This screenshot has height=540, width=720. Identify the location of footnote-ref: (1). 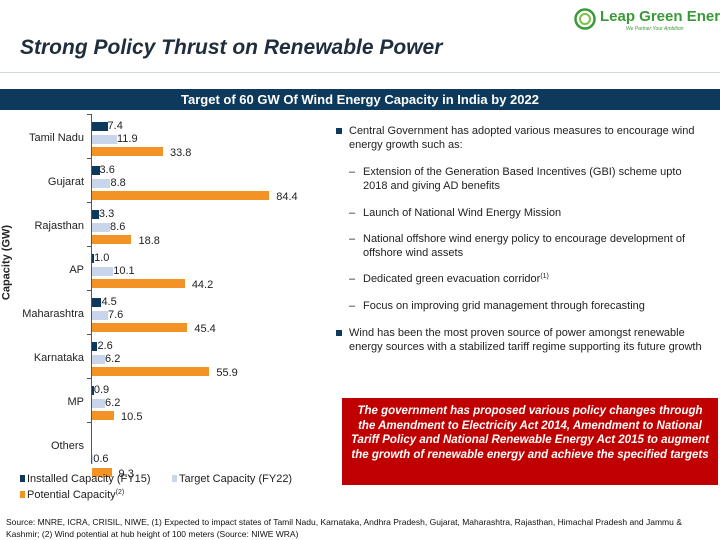
(544, 276).